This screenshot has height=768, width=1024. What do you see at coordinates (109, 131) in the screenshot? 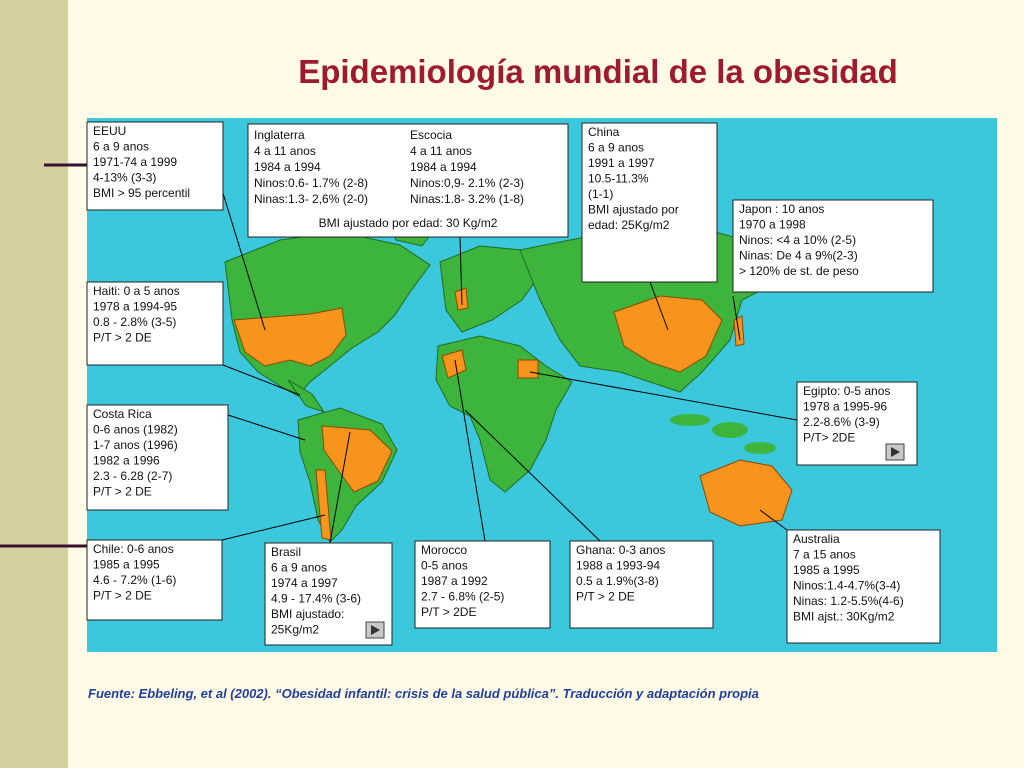
I see `callout-line: EEUU` at bounding box center [109, 131].